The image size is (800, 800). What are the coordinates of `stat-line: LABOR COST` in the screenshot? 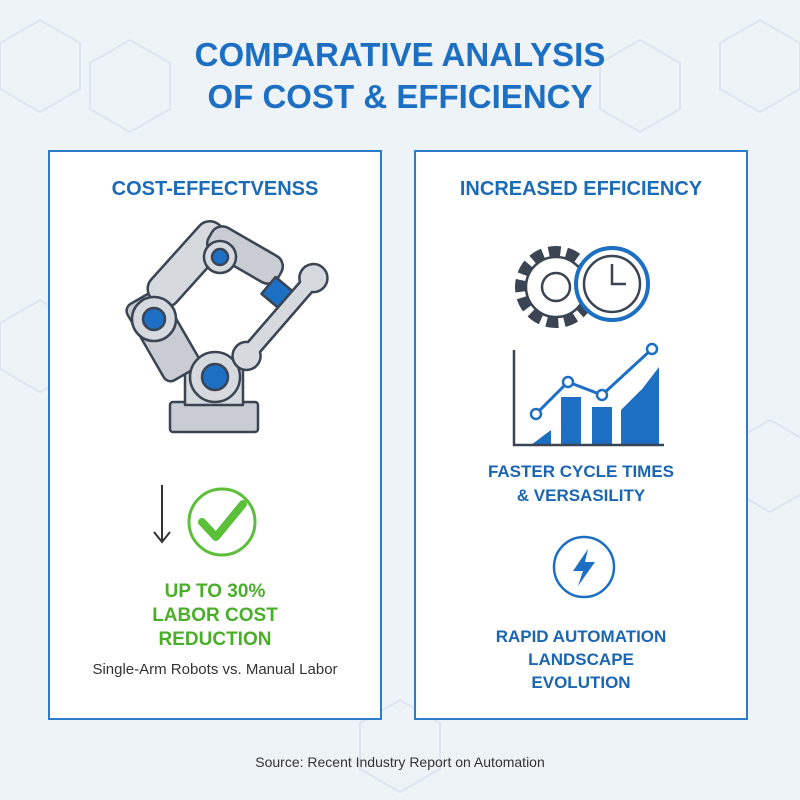 It's located at (215, 615).